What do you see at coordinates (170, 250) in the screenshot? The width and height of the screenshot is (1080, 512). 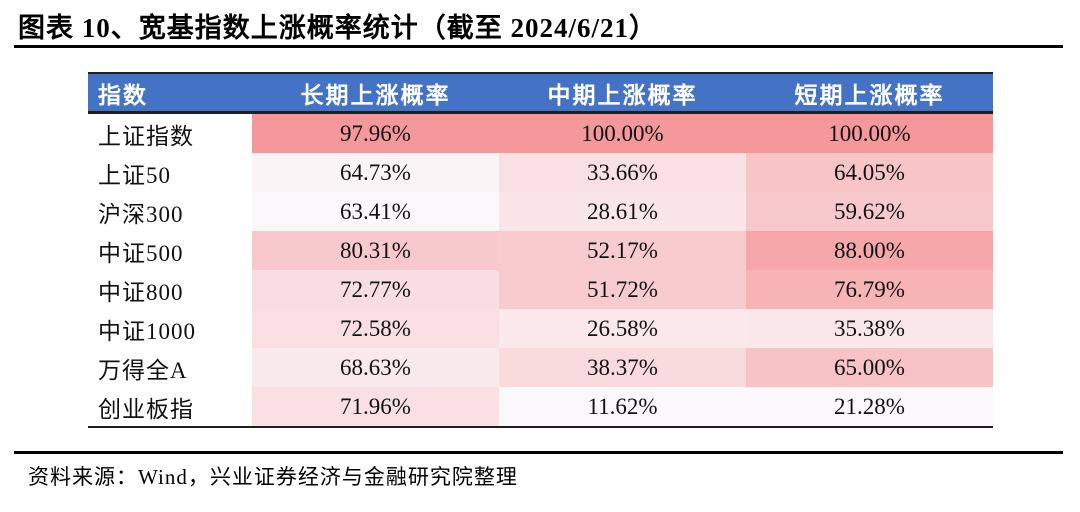 I see `index-name-cell: 中证500` at bounding box center [170, 250].